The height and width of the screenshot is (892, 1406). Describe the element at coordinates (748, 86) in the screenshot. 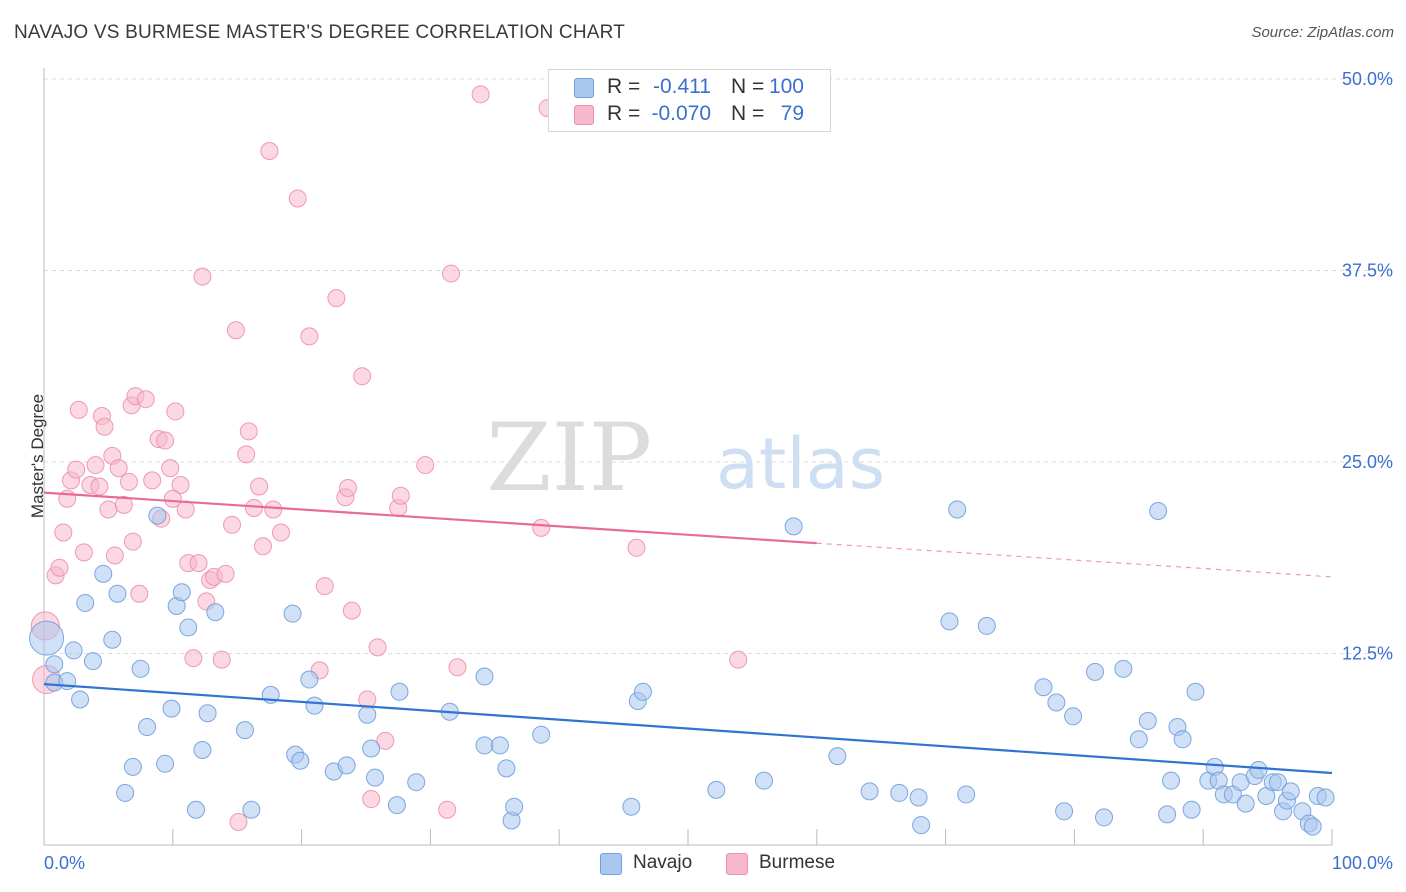

I see `legend-n-label: N =` at that location.